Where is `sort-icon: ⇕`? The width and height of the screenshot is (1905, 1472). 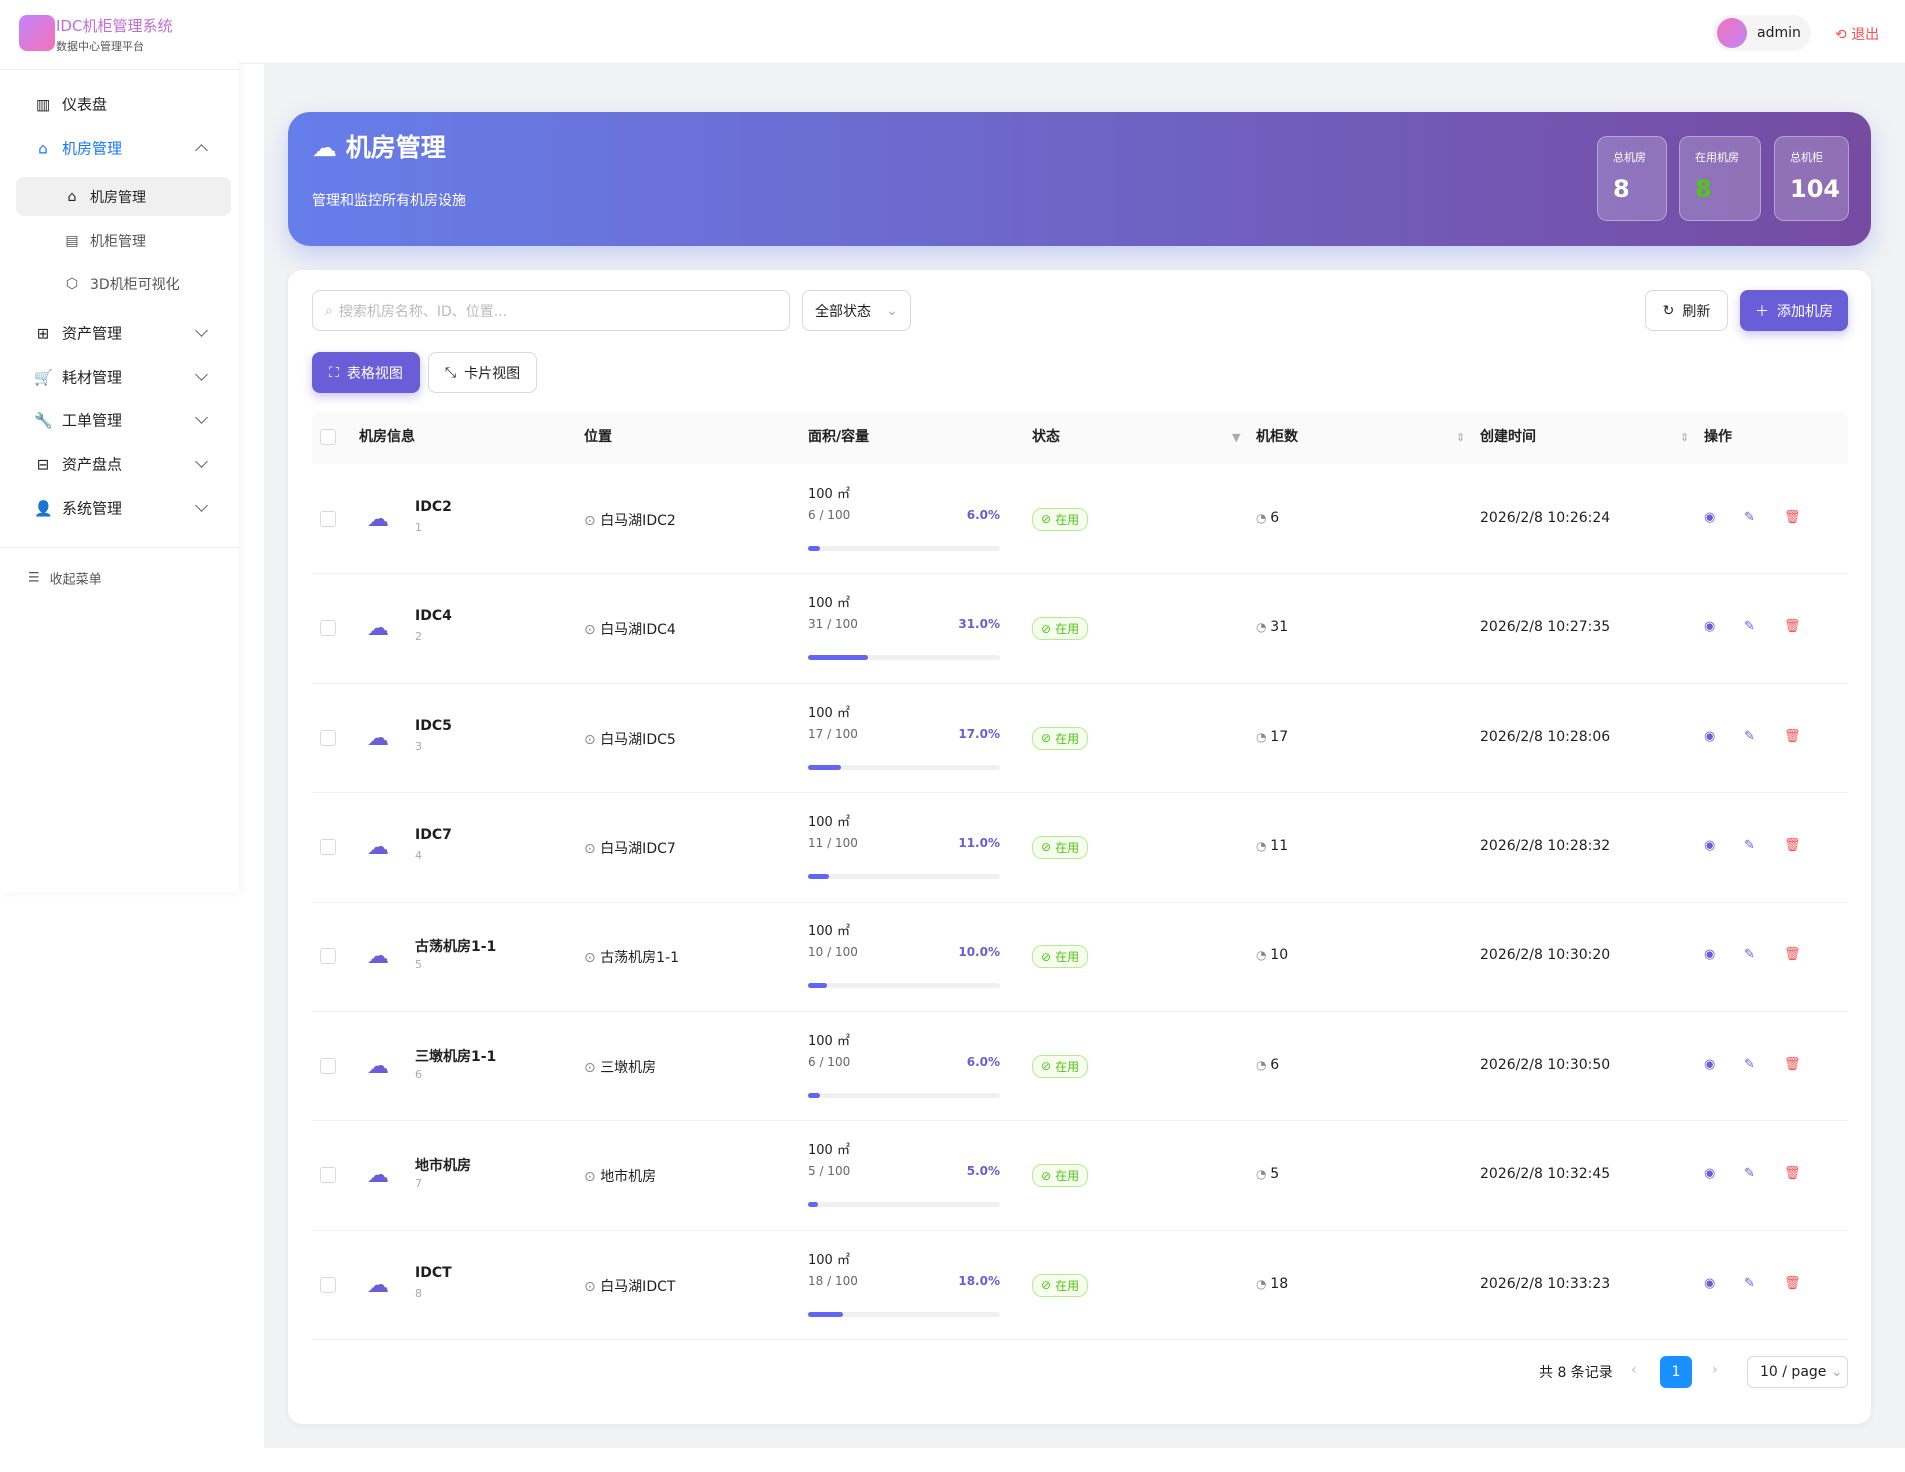 sort-icon: ⇕ is located at coordinates (1685, 437).